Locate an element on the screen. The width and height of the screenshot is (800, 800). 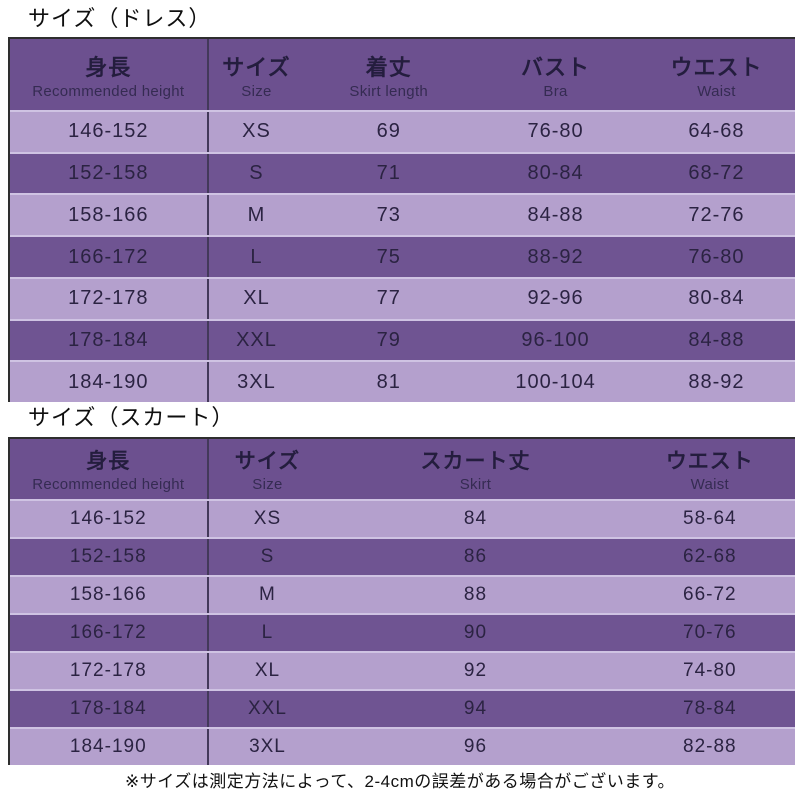
cell-height: 146-152 is located at coordinates (109, 519).